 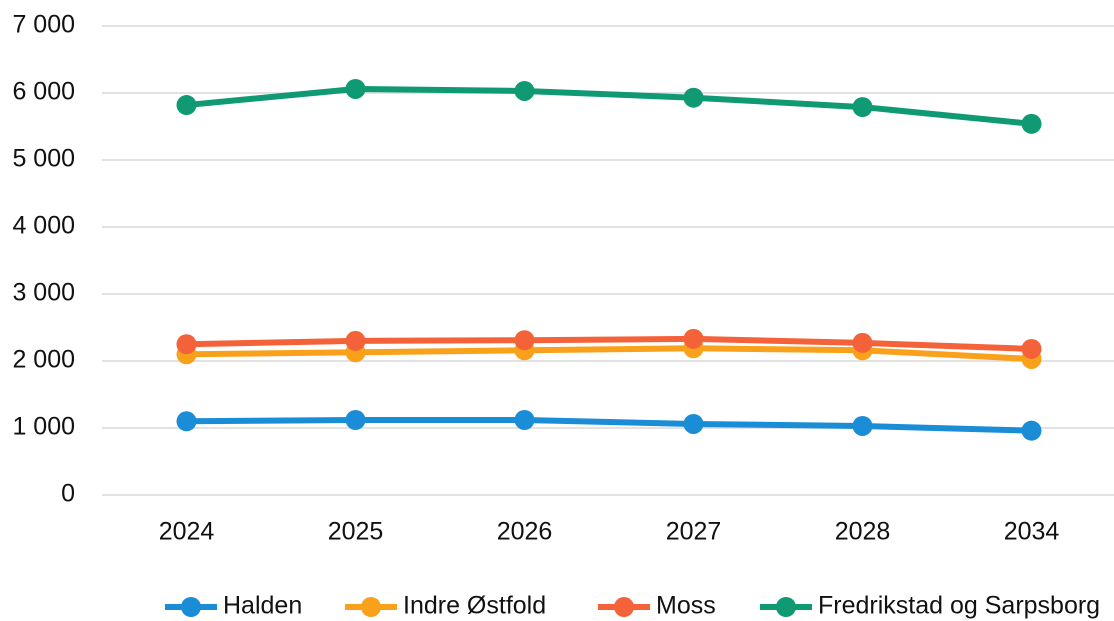 I want to click on legend-label: Moss, so click(x=686, y=606).